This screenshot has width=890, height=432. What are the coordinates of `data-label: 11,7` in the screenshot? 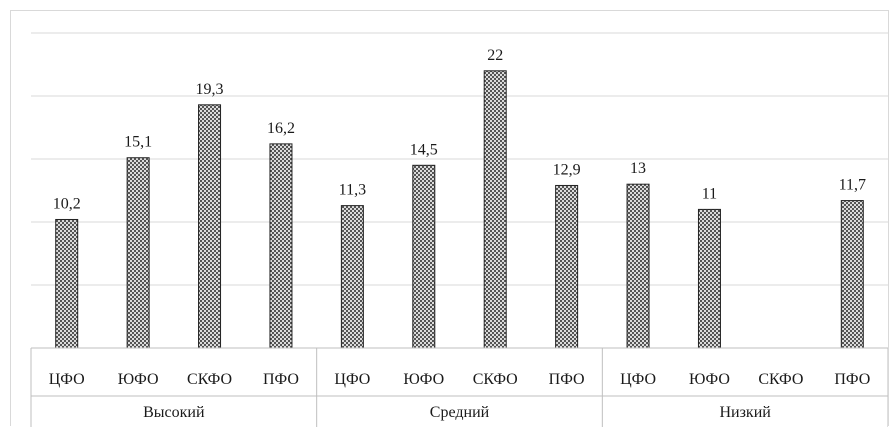 It's located at (852, 185).